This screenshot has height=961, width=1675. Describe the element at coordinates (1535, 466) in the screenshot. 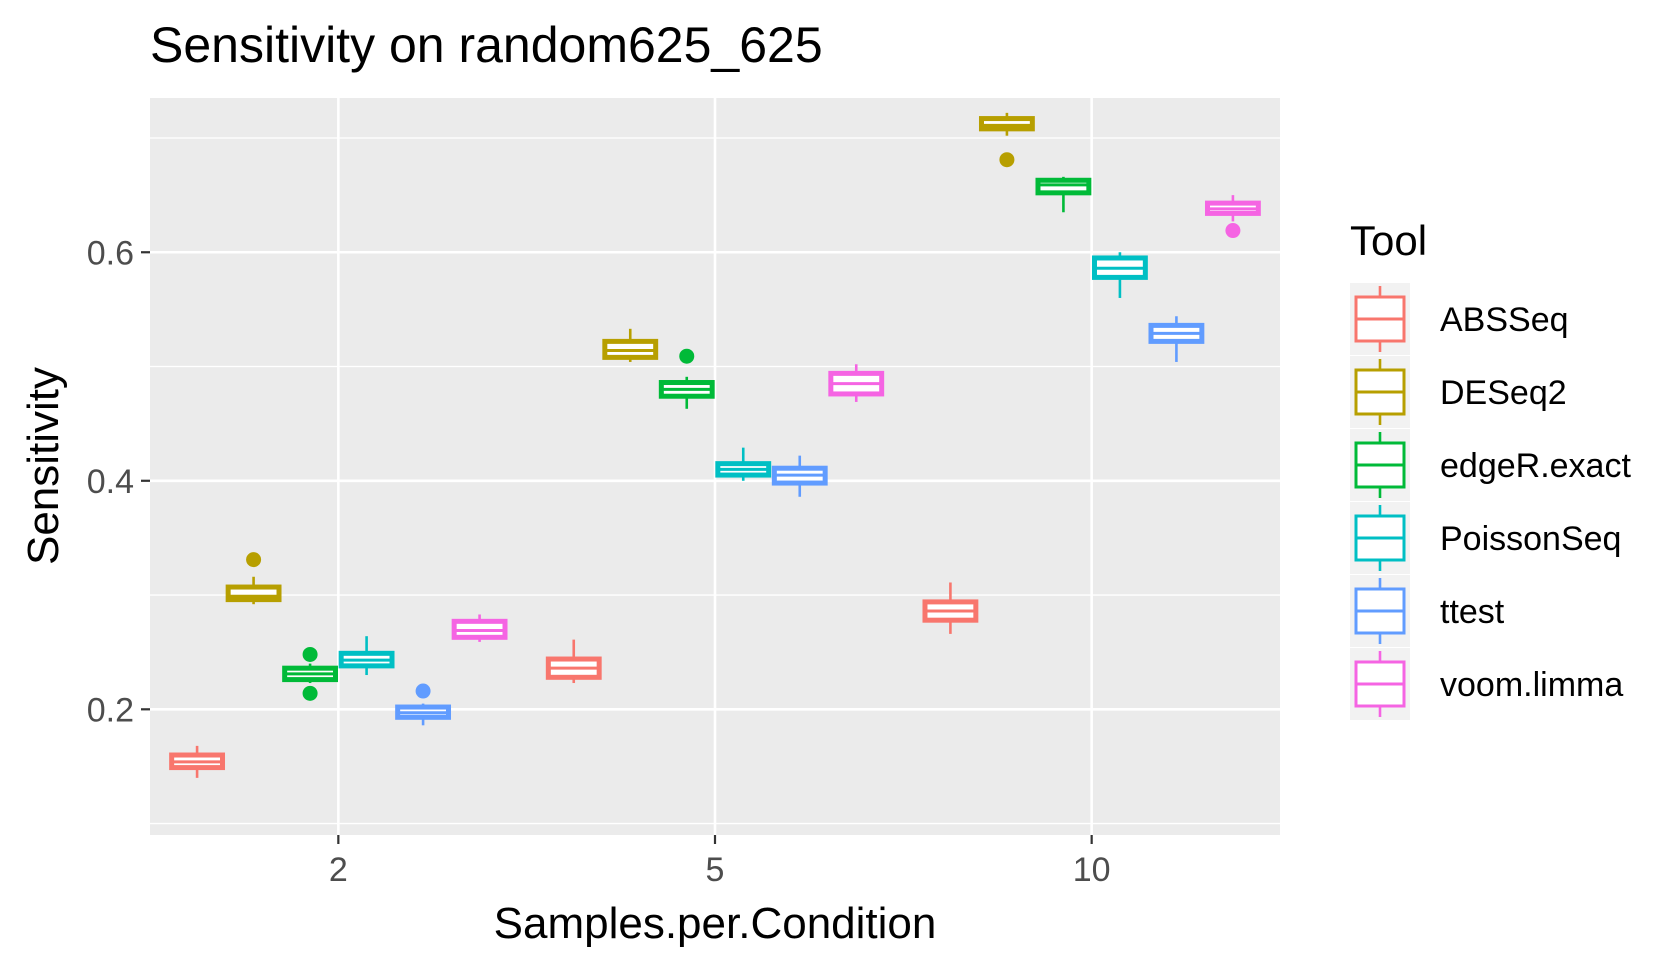

I see `legend-label: edgeR.exact` at that location.